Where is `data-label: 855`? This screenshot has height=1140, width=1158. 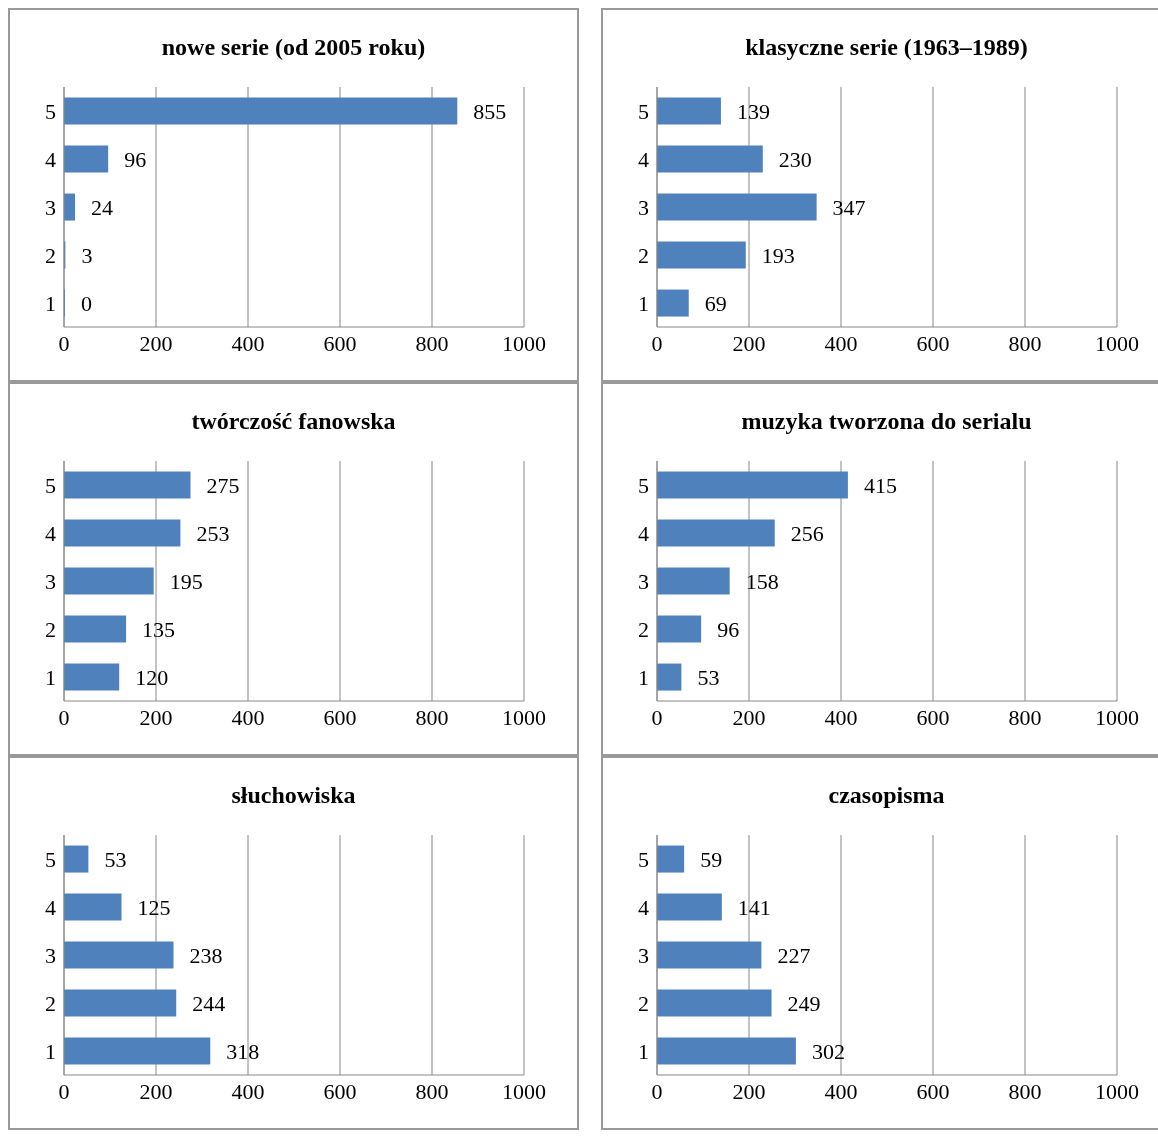 data-label: 855 is located at coordinates (489, 111).